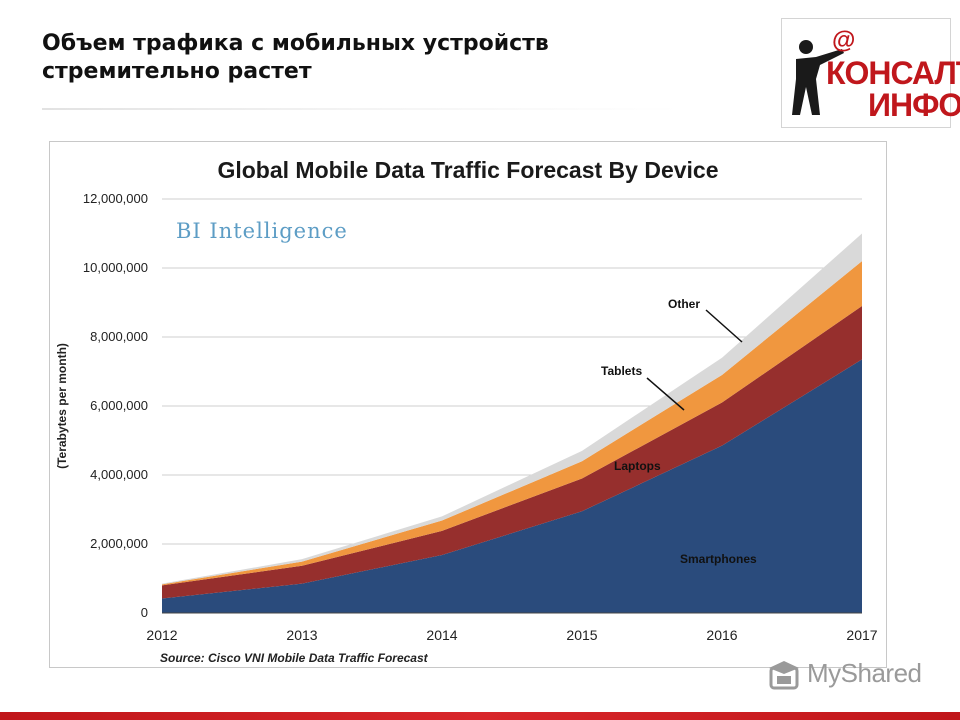 The width and height of the screenshot is (960, 720). Describe the element at coordinates (581, 635) in the screenshot. I see `x-tick-label: 2015` at that location.